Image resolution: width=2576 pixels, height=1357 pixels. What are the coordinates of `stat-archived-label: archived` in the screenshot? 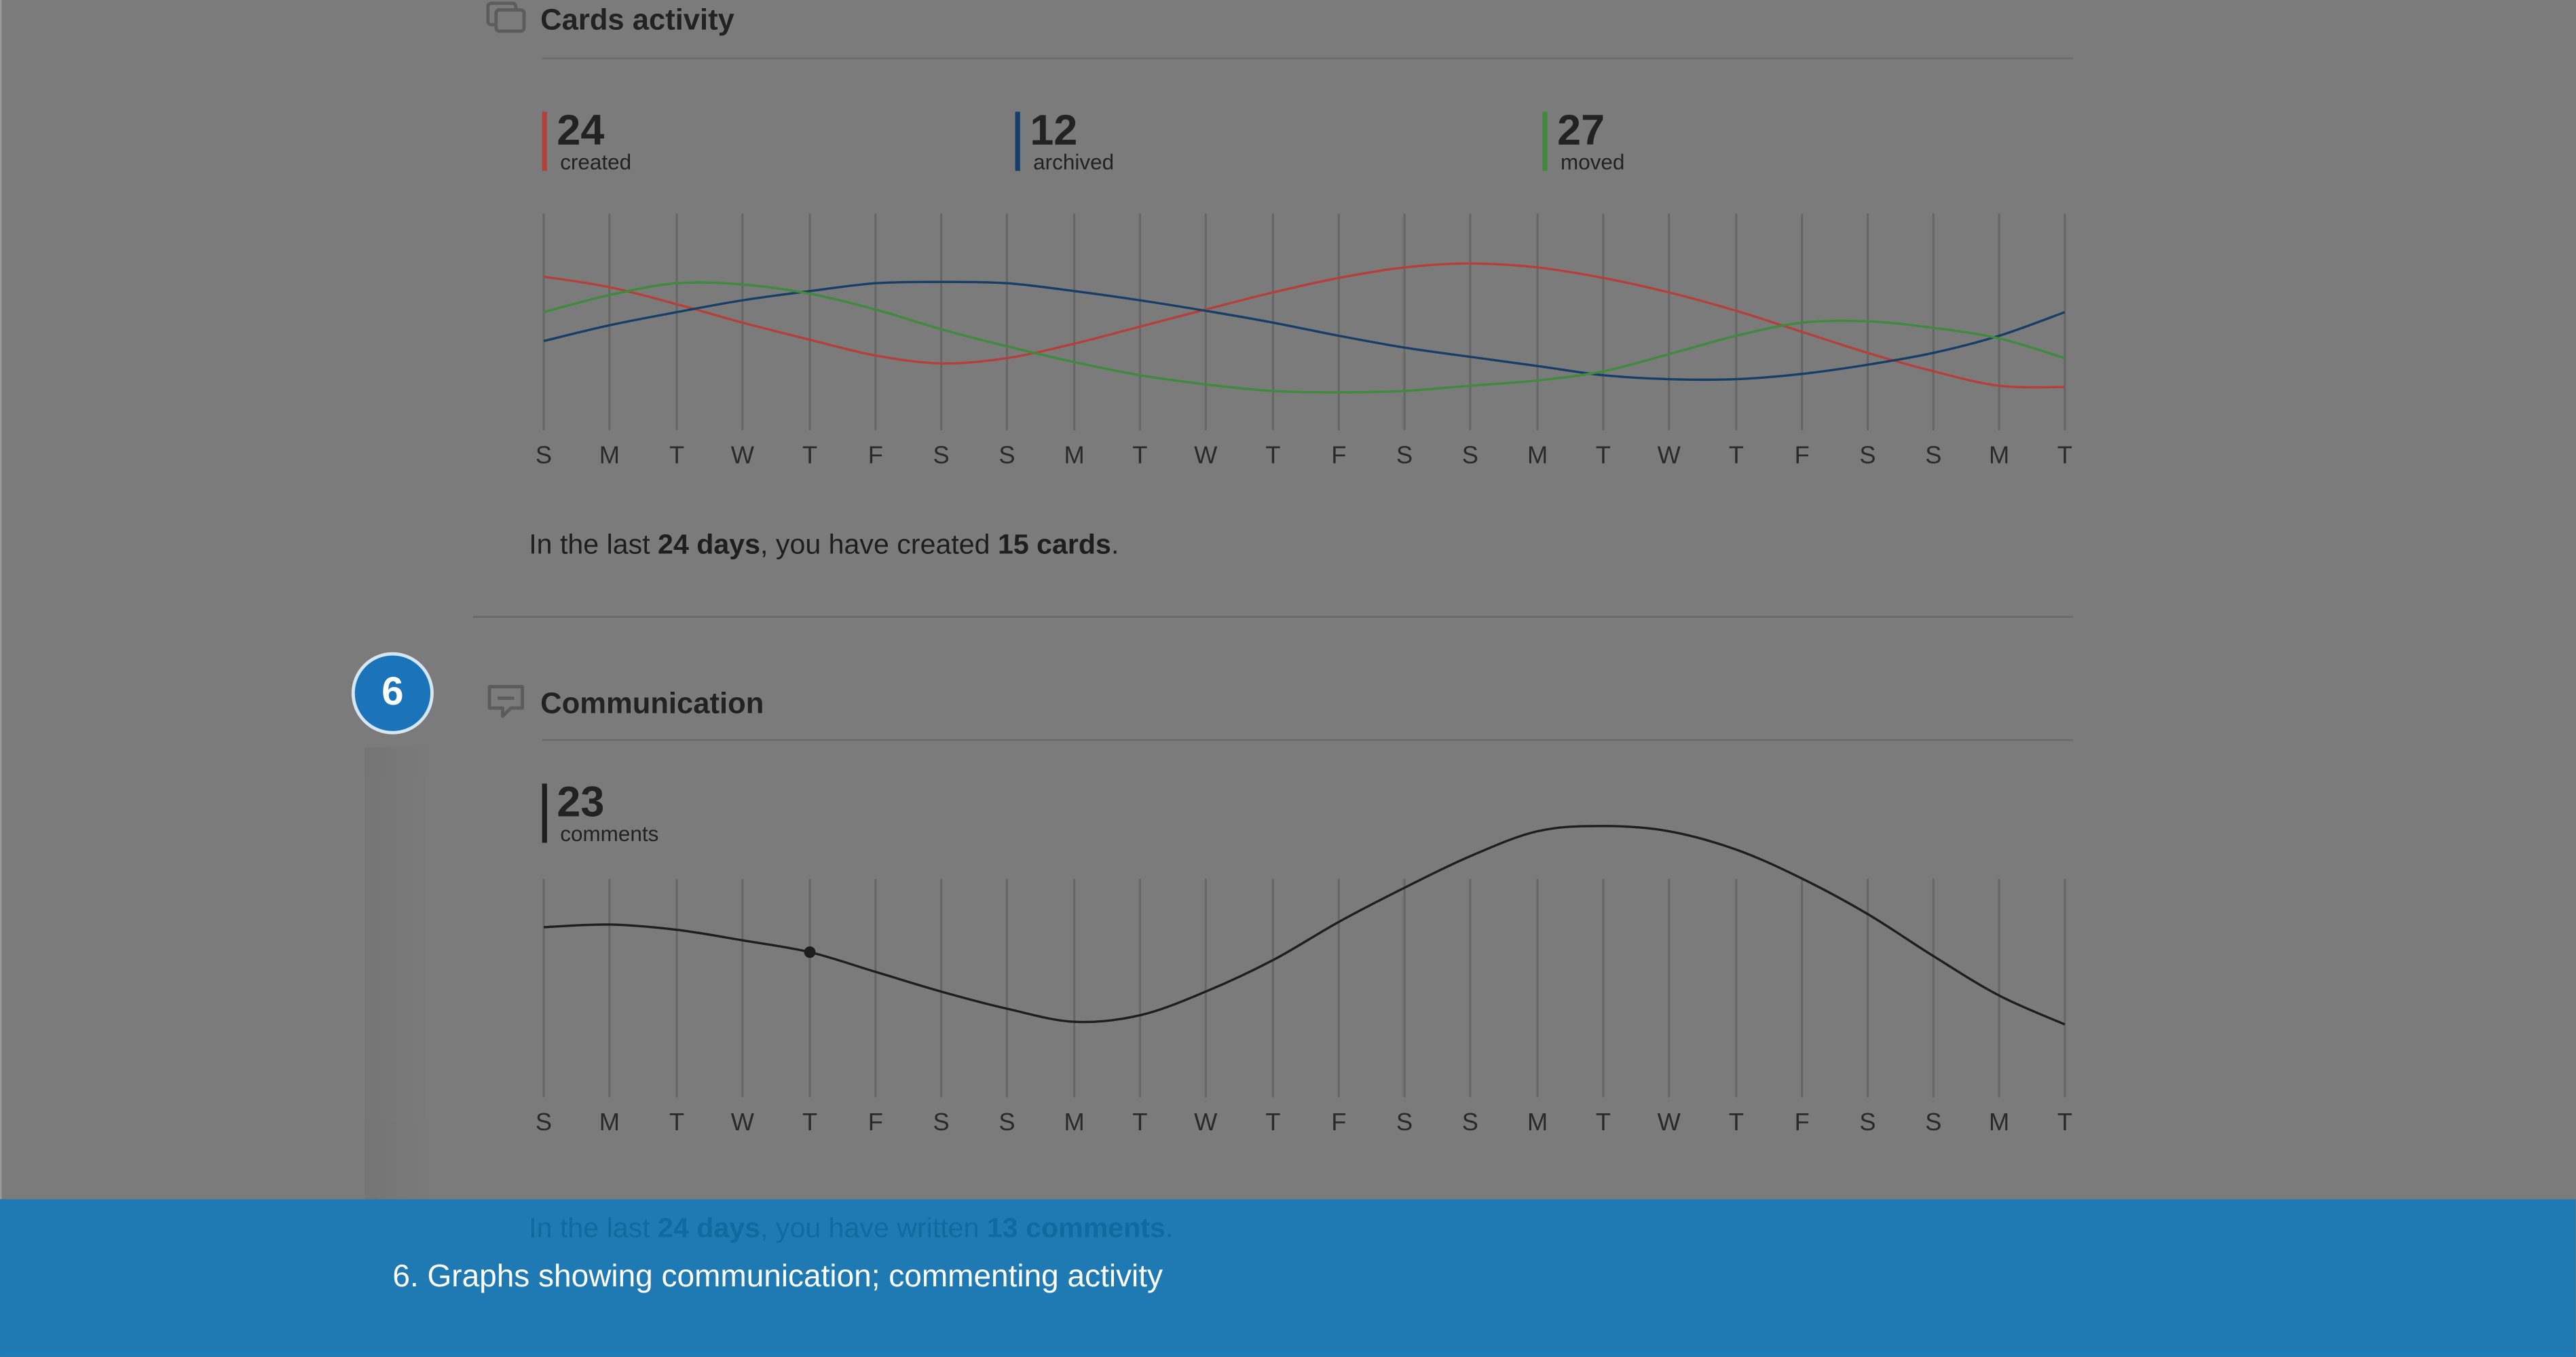 It's located at (1074, 161).